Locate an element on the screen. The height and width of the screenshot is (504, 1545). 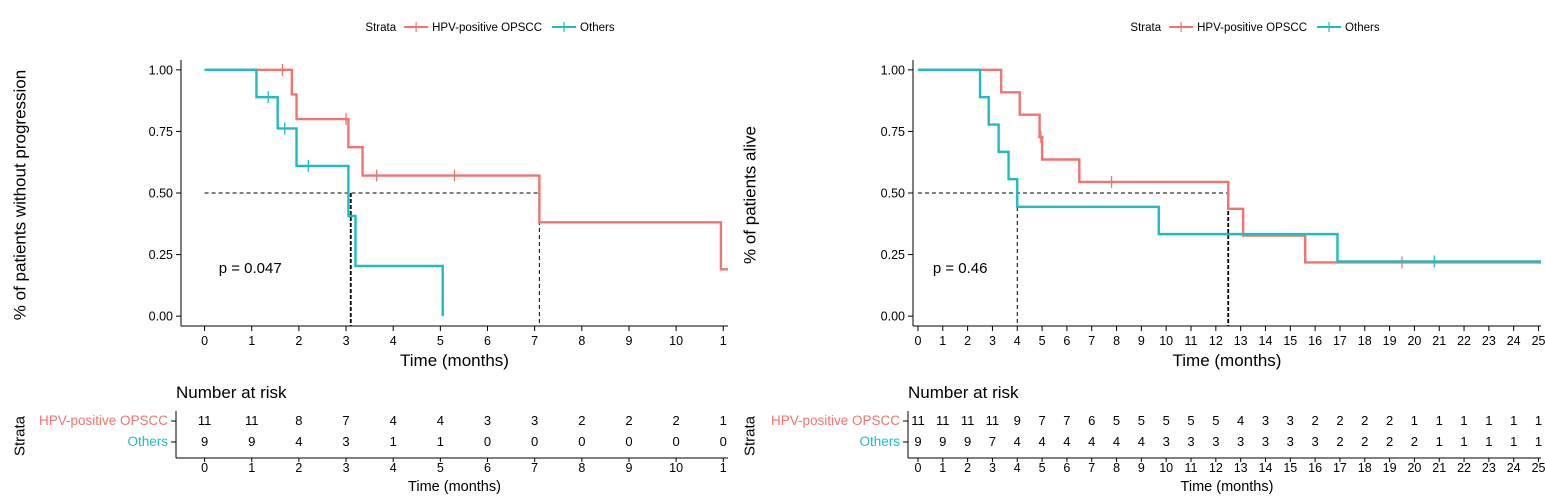
y-tick-label: 0.75 is located at coordinates (161, 132).